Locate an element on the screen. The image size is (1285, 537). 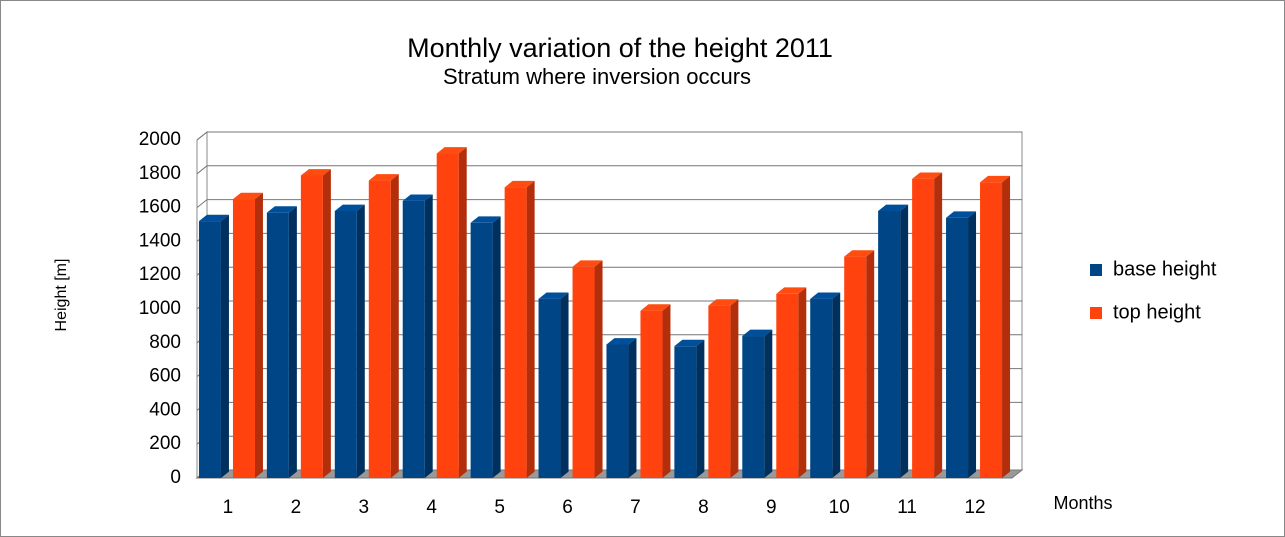
x-tick-label: 5 is located at coordinates (499, 507).